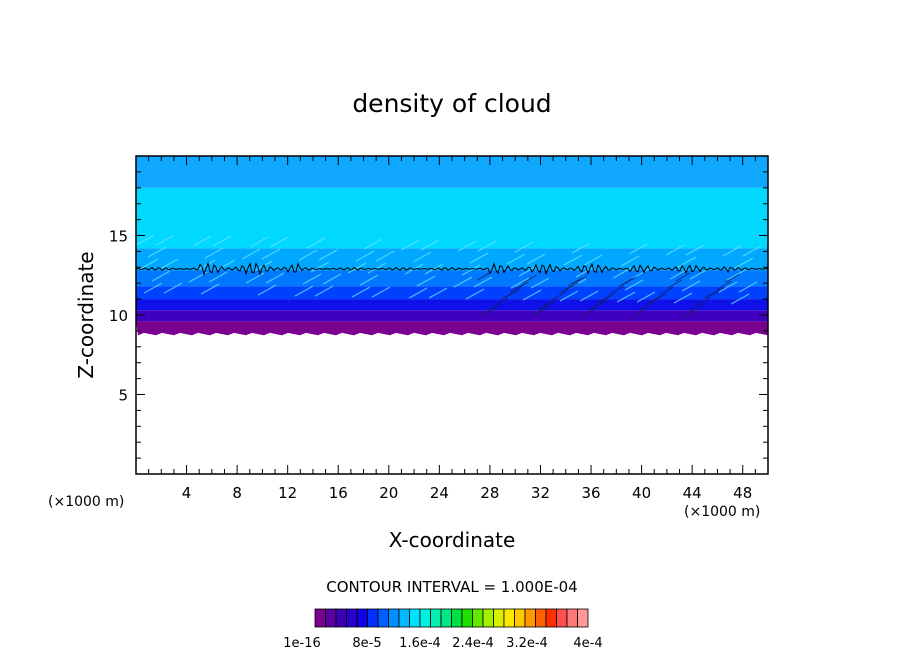 Image resolution: width=904 pixels, height=654 pixels. Describe the element at coordinates (118, 237) in the screenshot. I see `y-tick-label: 15` at that location.